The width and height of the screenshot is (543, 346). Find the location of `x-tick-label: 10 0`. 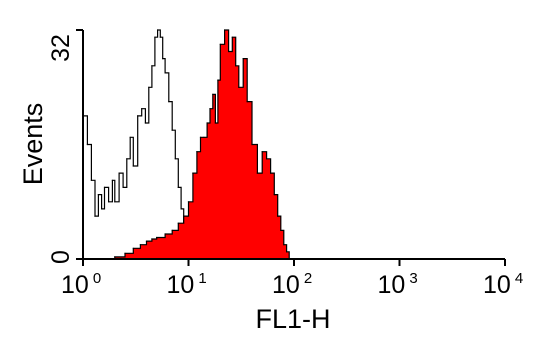

x-tick-label: 10 0 is located at coordinates (81, 284).